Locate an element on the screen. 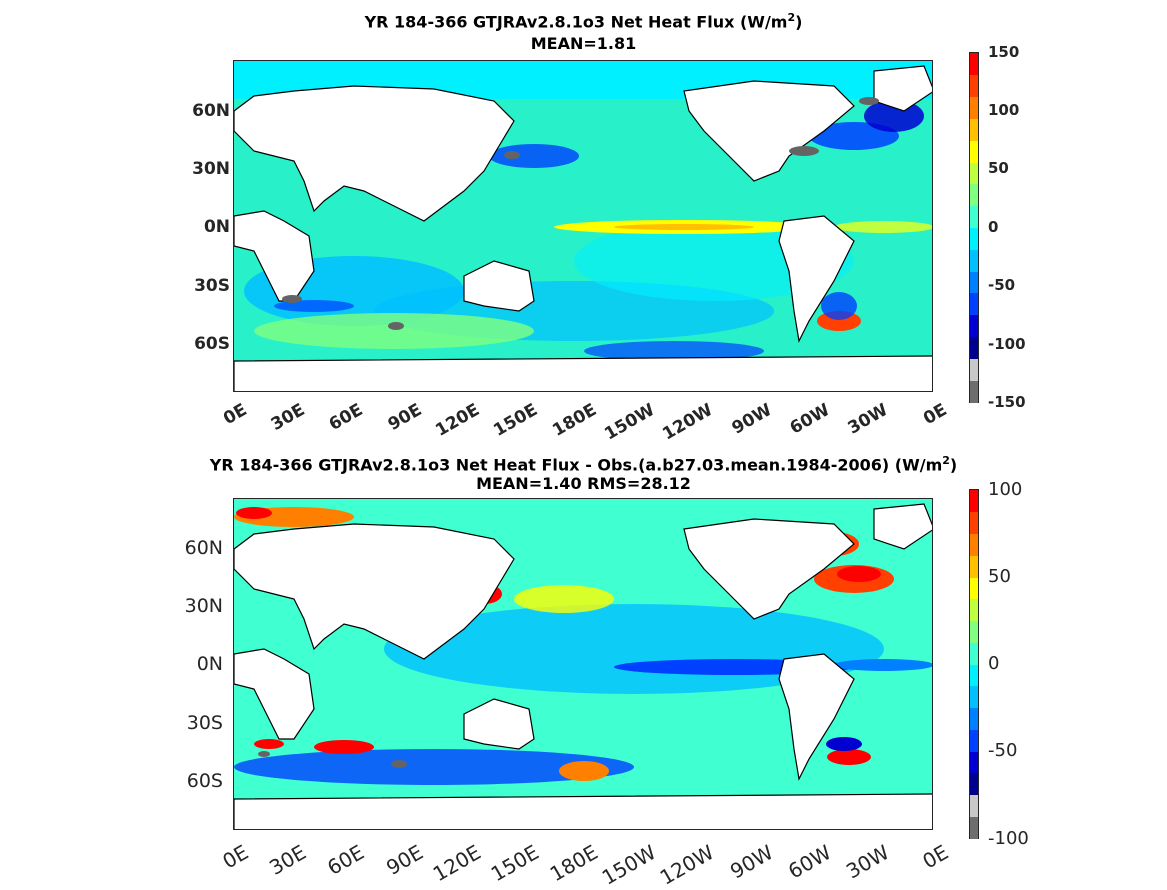  top-lon-label-0: 0E is located at coordinates (234, 415).